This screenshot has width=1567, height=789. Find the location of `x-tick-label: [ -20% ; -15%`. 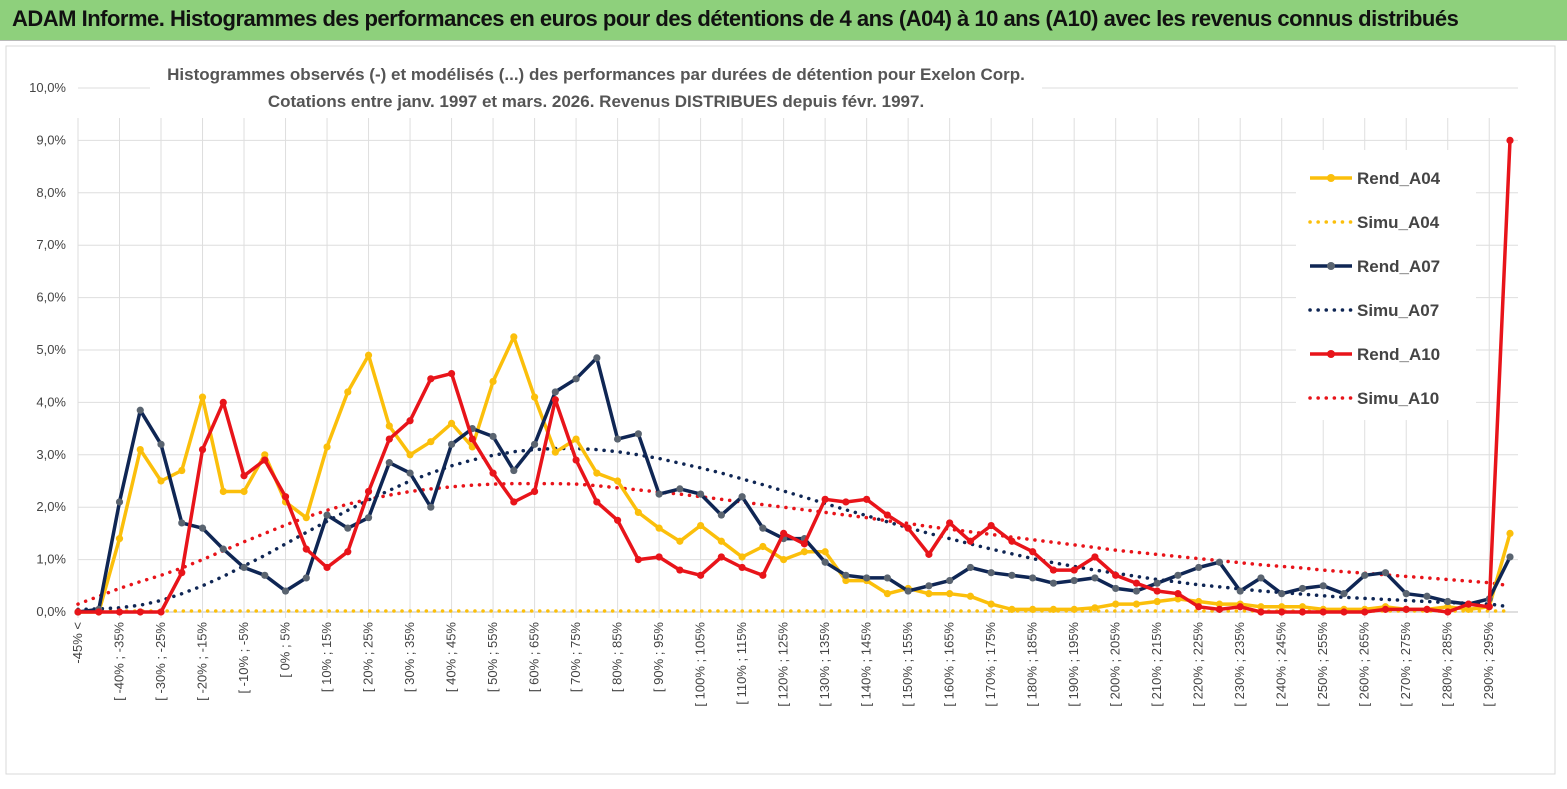

x-tick-label: [ -20% ; -15% is located at coordinates (202, 661).